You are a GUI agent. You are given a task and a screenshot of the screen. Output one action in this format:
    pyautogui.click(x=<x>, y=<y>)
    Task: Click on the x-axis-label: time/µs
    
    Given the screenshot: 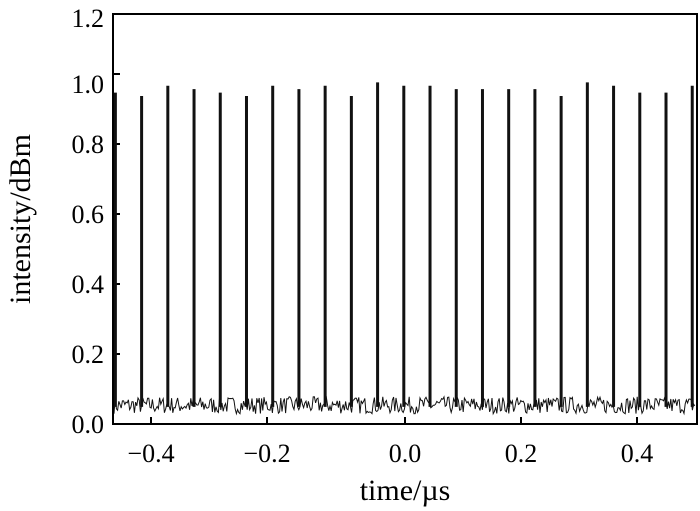 What is the action you would take?
    pyautogui.click(x=405, y=490)
    